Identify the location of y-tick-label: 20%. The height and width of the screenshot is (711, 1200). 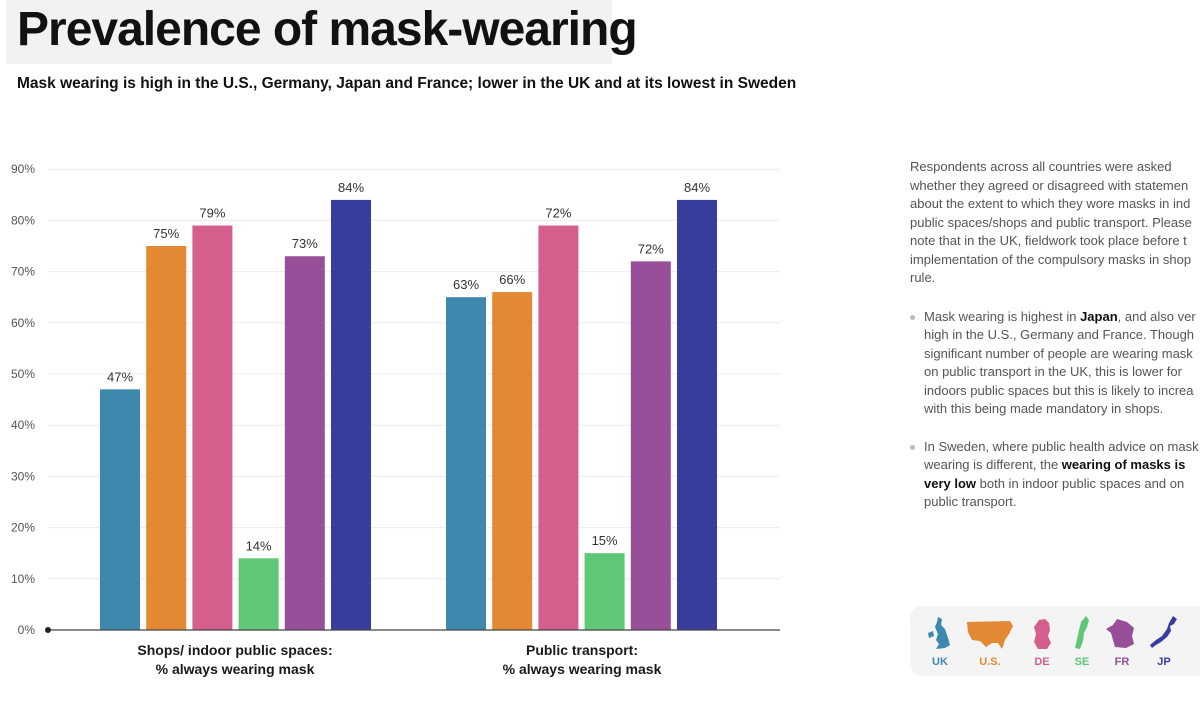
(23, 528).